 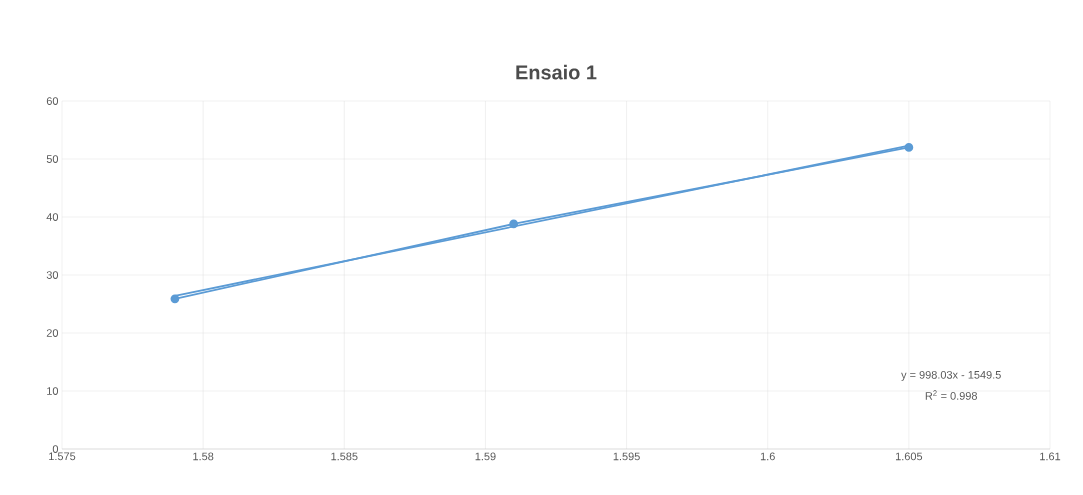 What do you see at coordinates (909, 456) in the screenshot?
I see `x-tick-label: 1.605` at bounding box center [909, 456].